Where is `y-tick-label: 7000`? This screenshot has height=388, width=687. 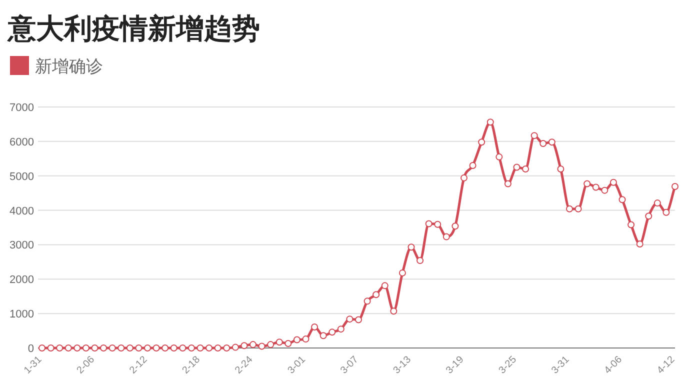 y-tick-label: 7000 is located at coordinates (22, 108).